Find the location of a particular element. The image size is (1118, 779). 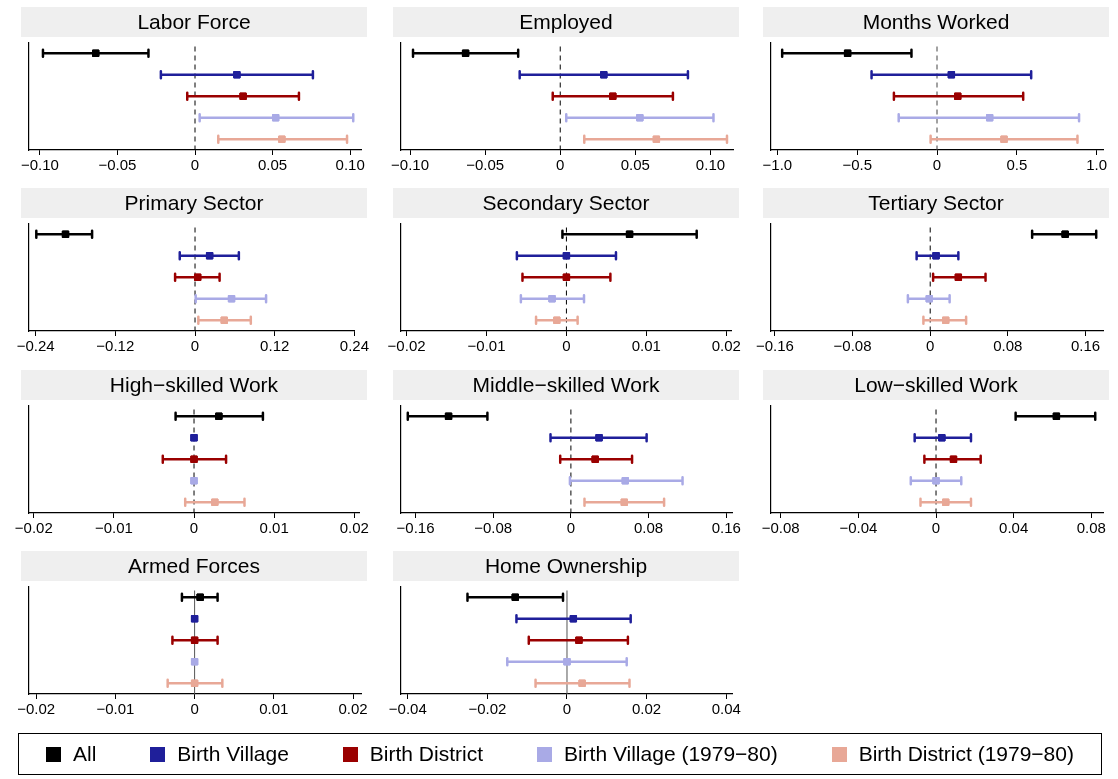

x-tick-label: −1.0 is located at coordinates (777, 165).